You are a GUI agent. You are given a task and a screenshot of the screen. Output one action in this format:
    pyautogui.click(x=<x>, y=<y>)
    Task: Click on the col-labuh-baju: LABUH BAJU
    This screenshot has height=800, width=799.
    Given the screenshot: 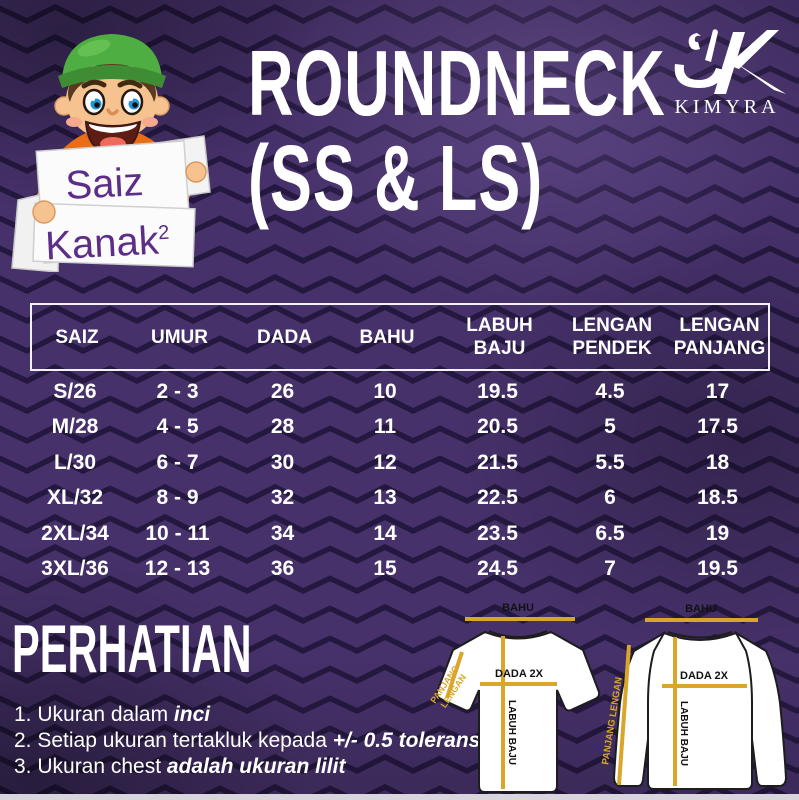 What is the action you would take?
    pyautogui.click(x=499, y=337)
    